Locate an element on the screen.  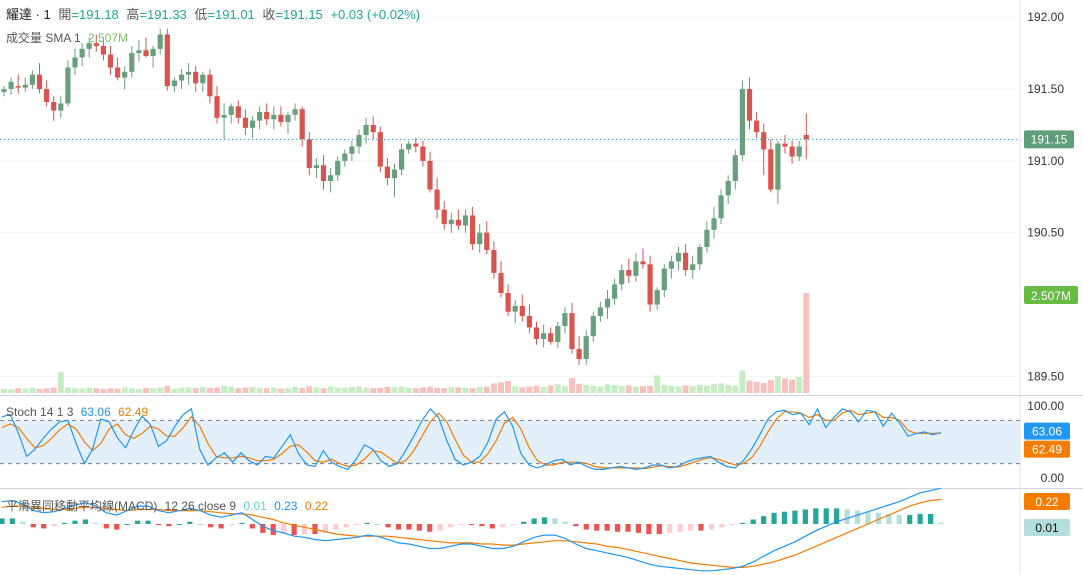
stoch-k-line is located at coordinates (471, 439).